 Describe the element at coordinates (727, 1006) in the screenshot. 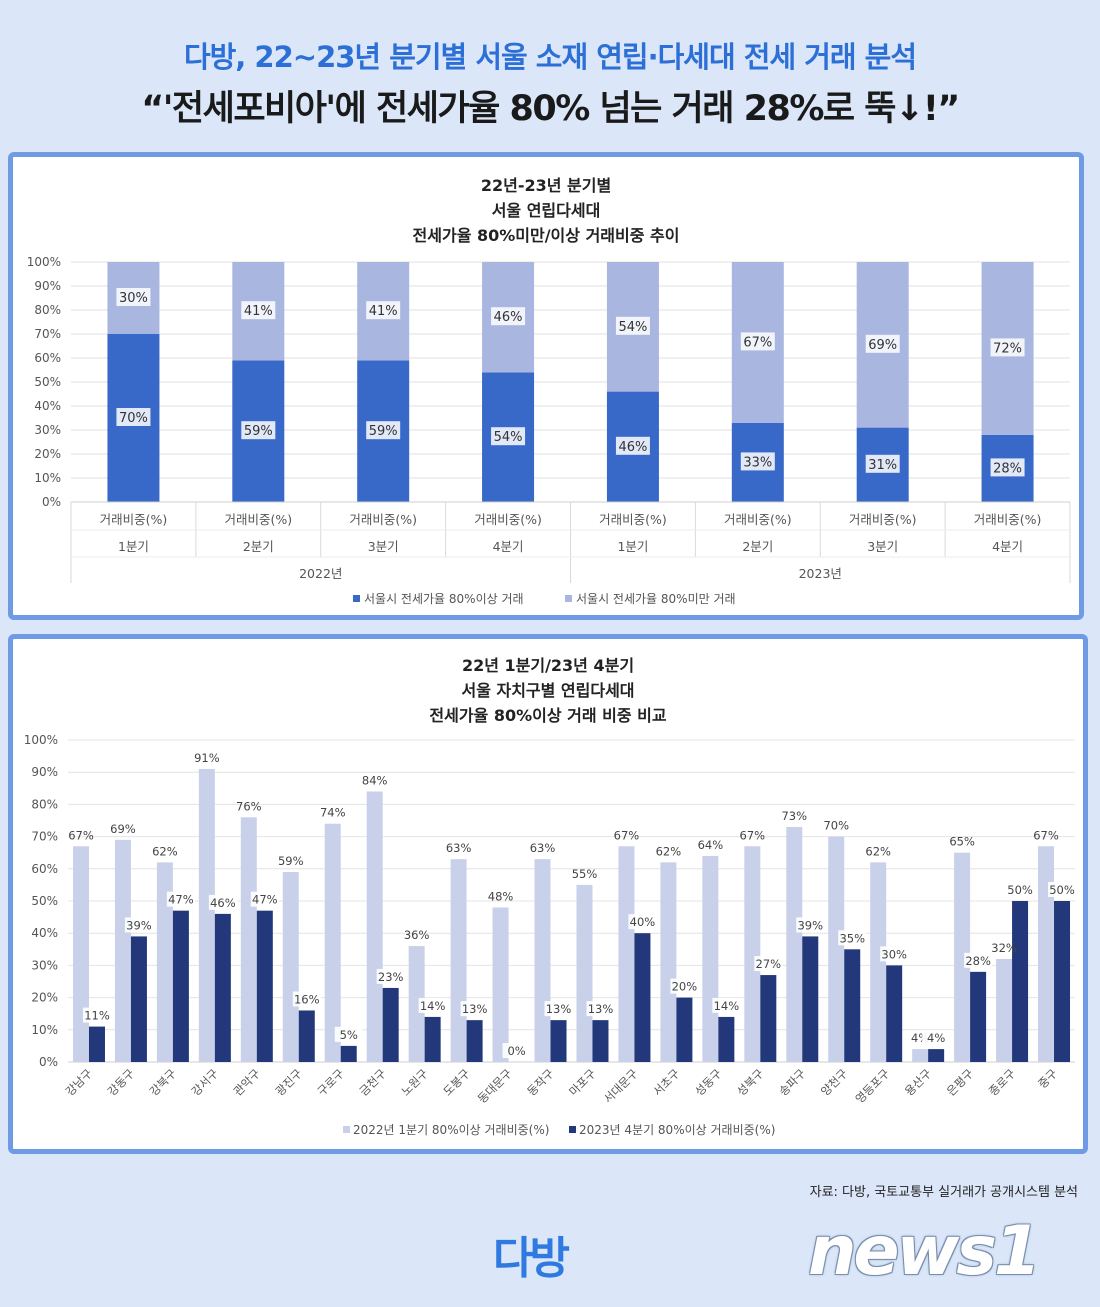

I see `chart2-data-label-2023: 14%` at that location.